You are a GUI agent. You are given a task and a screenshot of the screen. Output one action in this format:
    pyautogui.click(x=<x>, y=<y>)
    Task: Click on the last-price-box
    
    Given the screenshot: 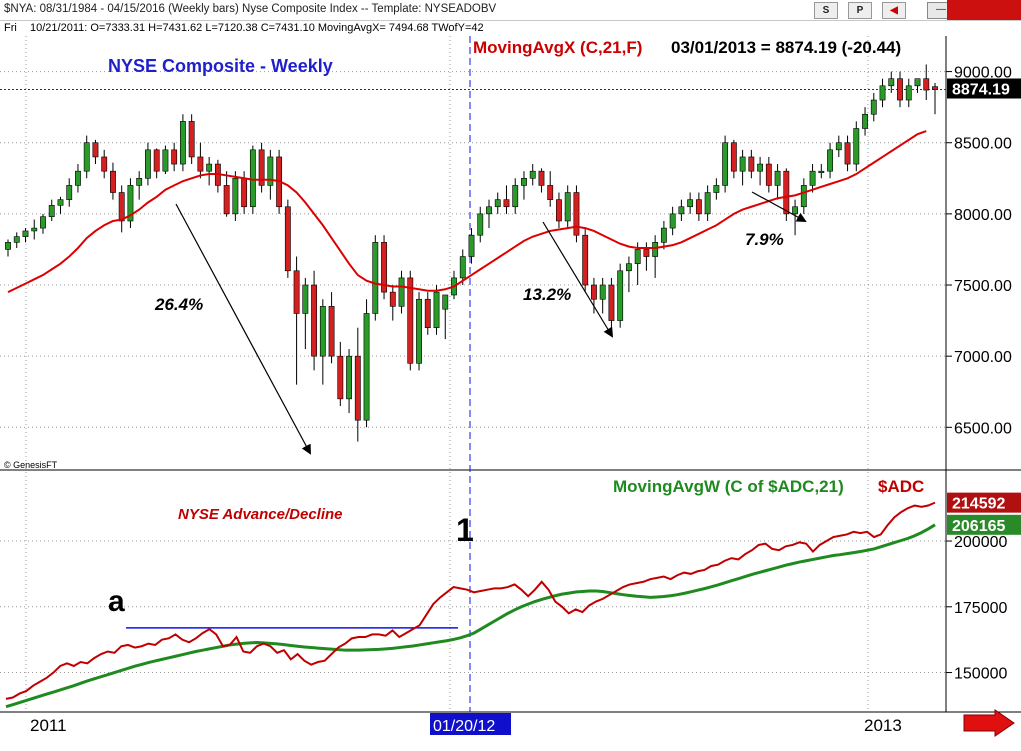 What is the action you would take?
    pyautogui.click(x=984, y=88)
    